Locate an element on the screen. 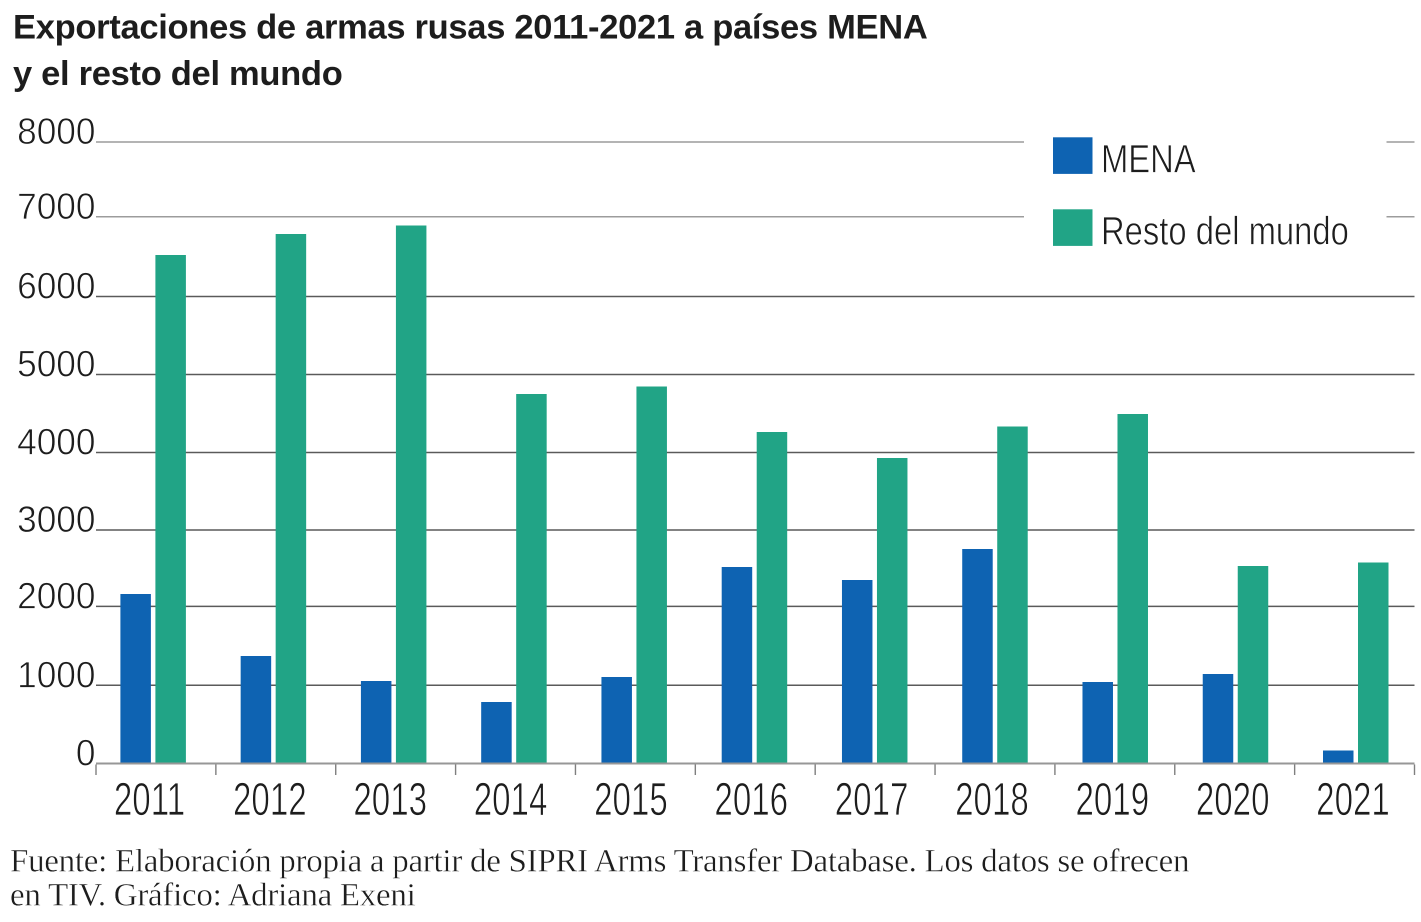  svg-text: 2019 is located at coordinates (1112, 800).